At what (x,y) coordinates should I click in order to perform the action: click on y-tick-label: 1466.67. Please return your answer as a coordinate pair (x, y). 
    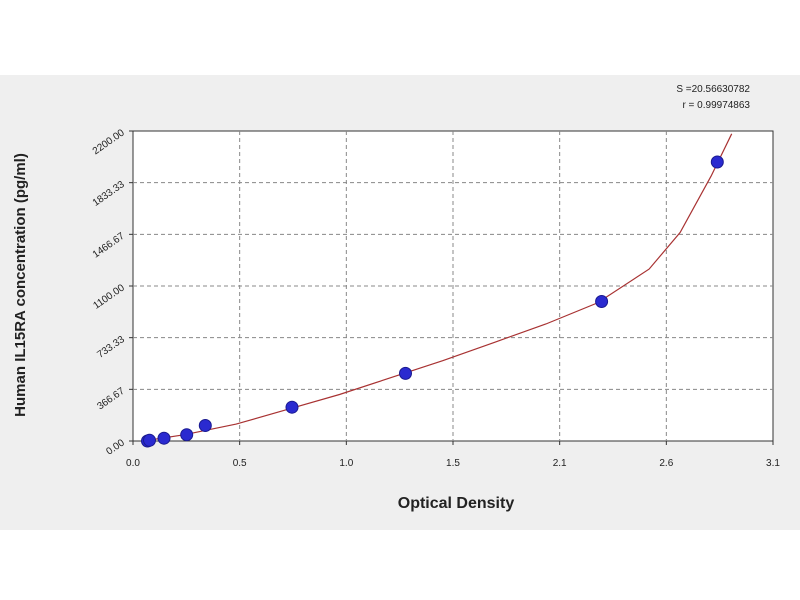
    Looking at the image, I should click on (109, 246).